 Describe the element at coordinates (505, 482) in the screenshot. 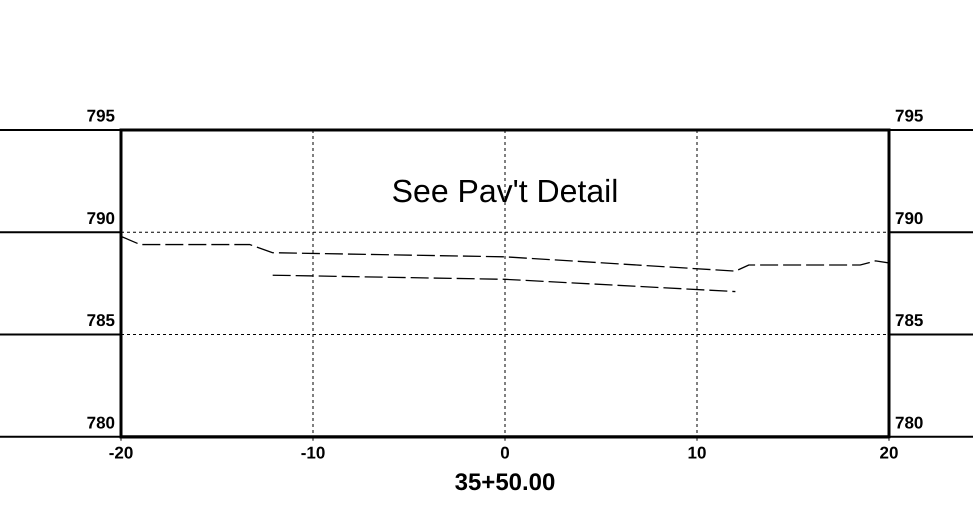

I see `x-axis-title: 35+50.00` at that location.